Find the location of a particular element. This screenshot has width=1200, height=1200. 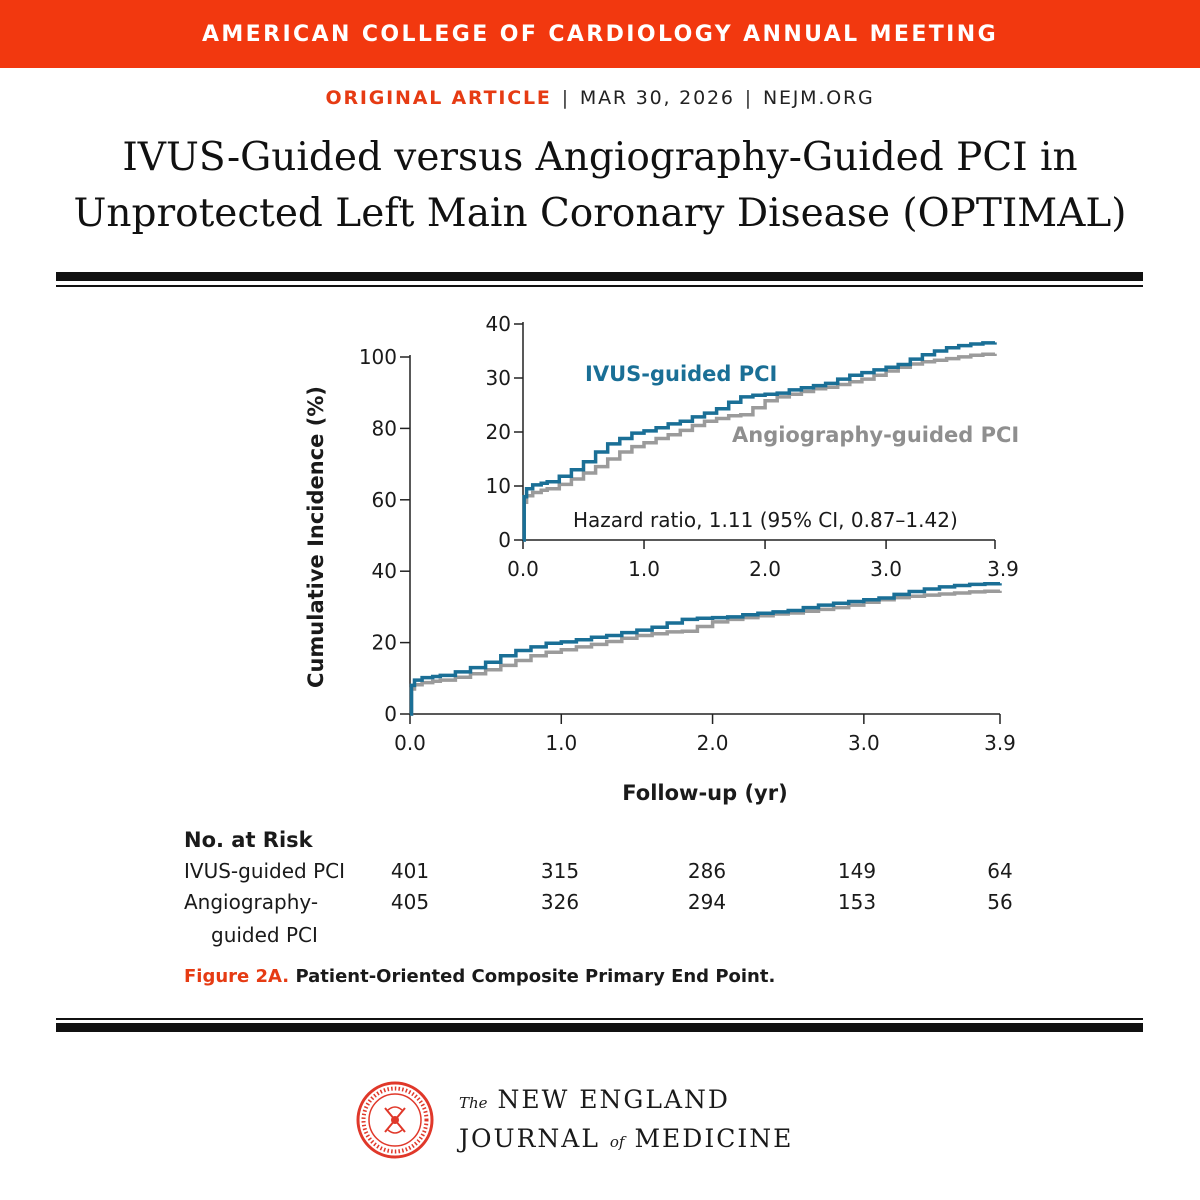

main-y-tick-label: 0 is located at coordinates (390, 714).